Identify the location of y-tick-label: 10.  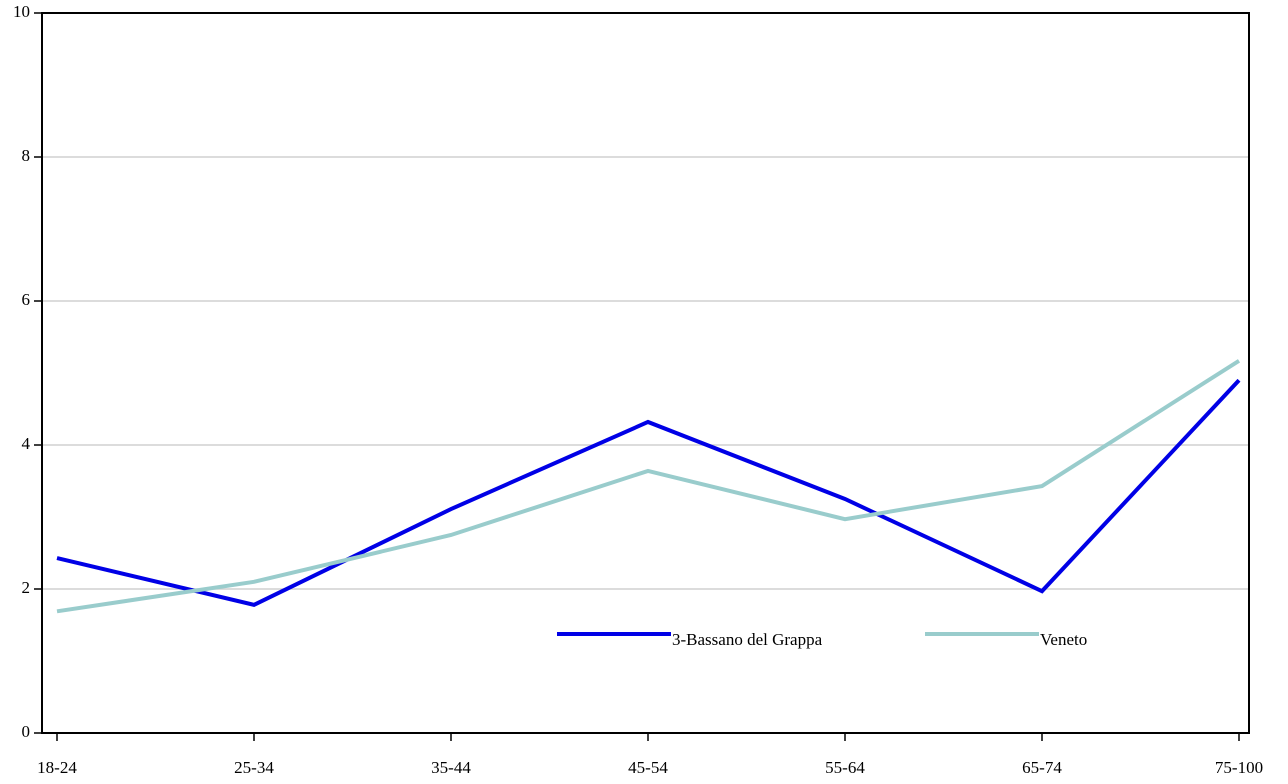
(21, 11).